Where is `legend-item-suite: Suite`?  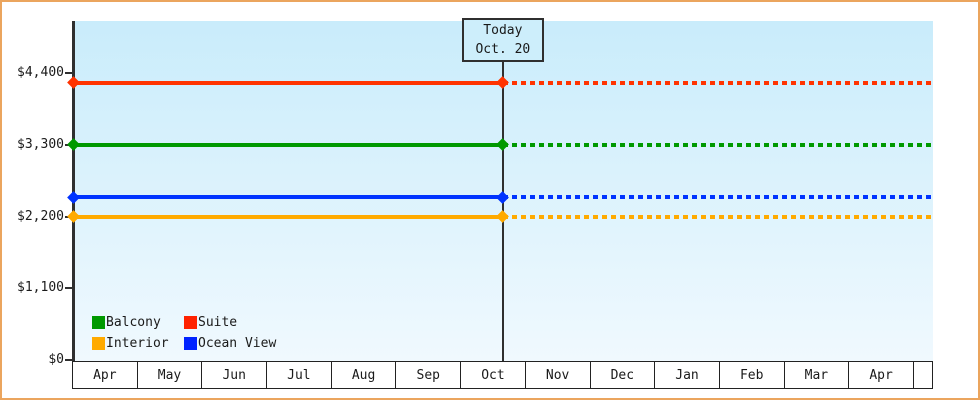
legend-item-suite: Suite is located at coordinates (230, 322).